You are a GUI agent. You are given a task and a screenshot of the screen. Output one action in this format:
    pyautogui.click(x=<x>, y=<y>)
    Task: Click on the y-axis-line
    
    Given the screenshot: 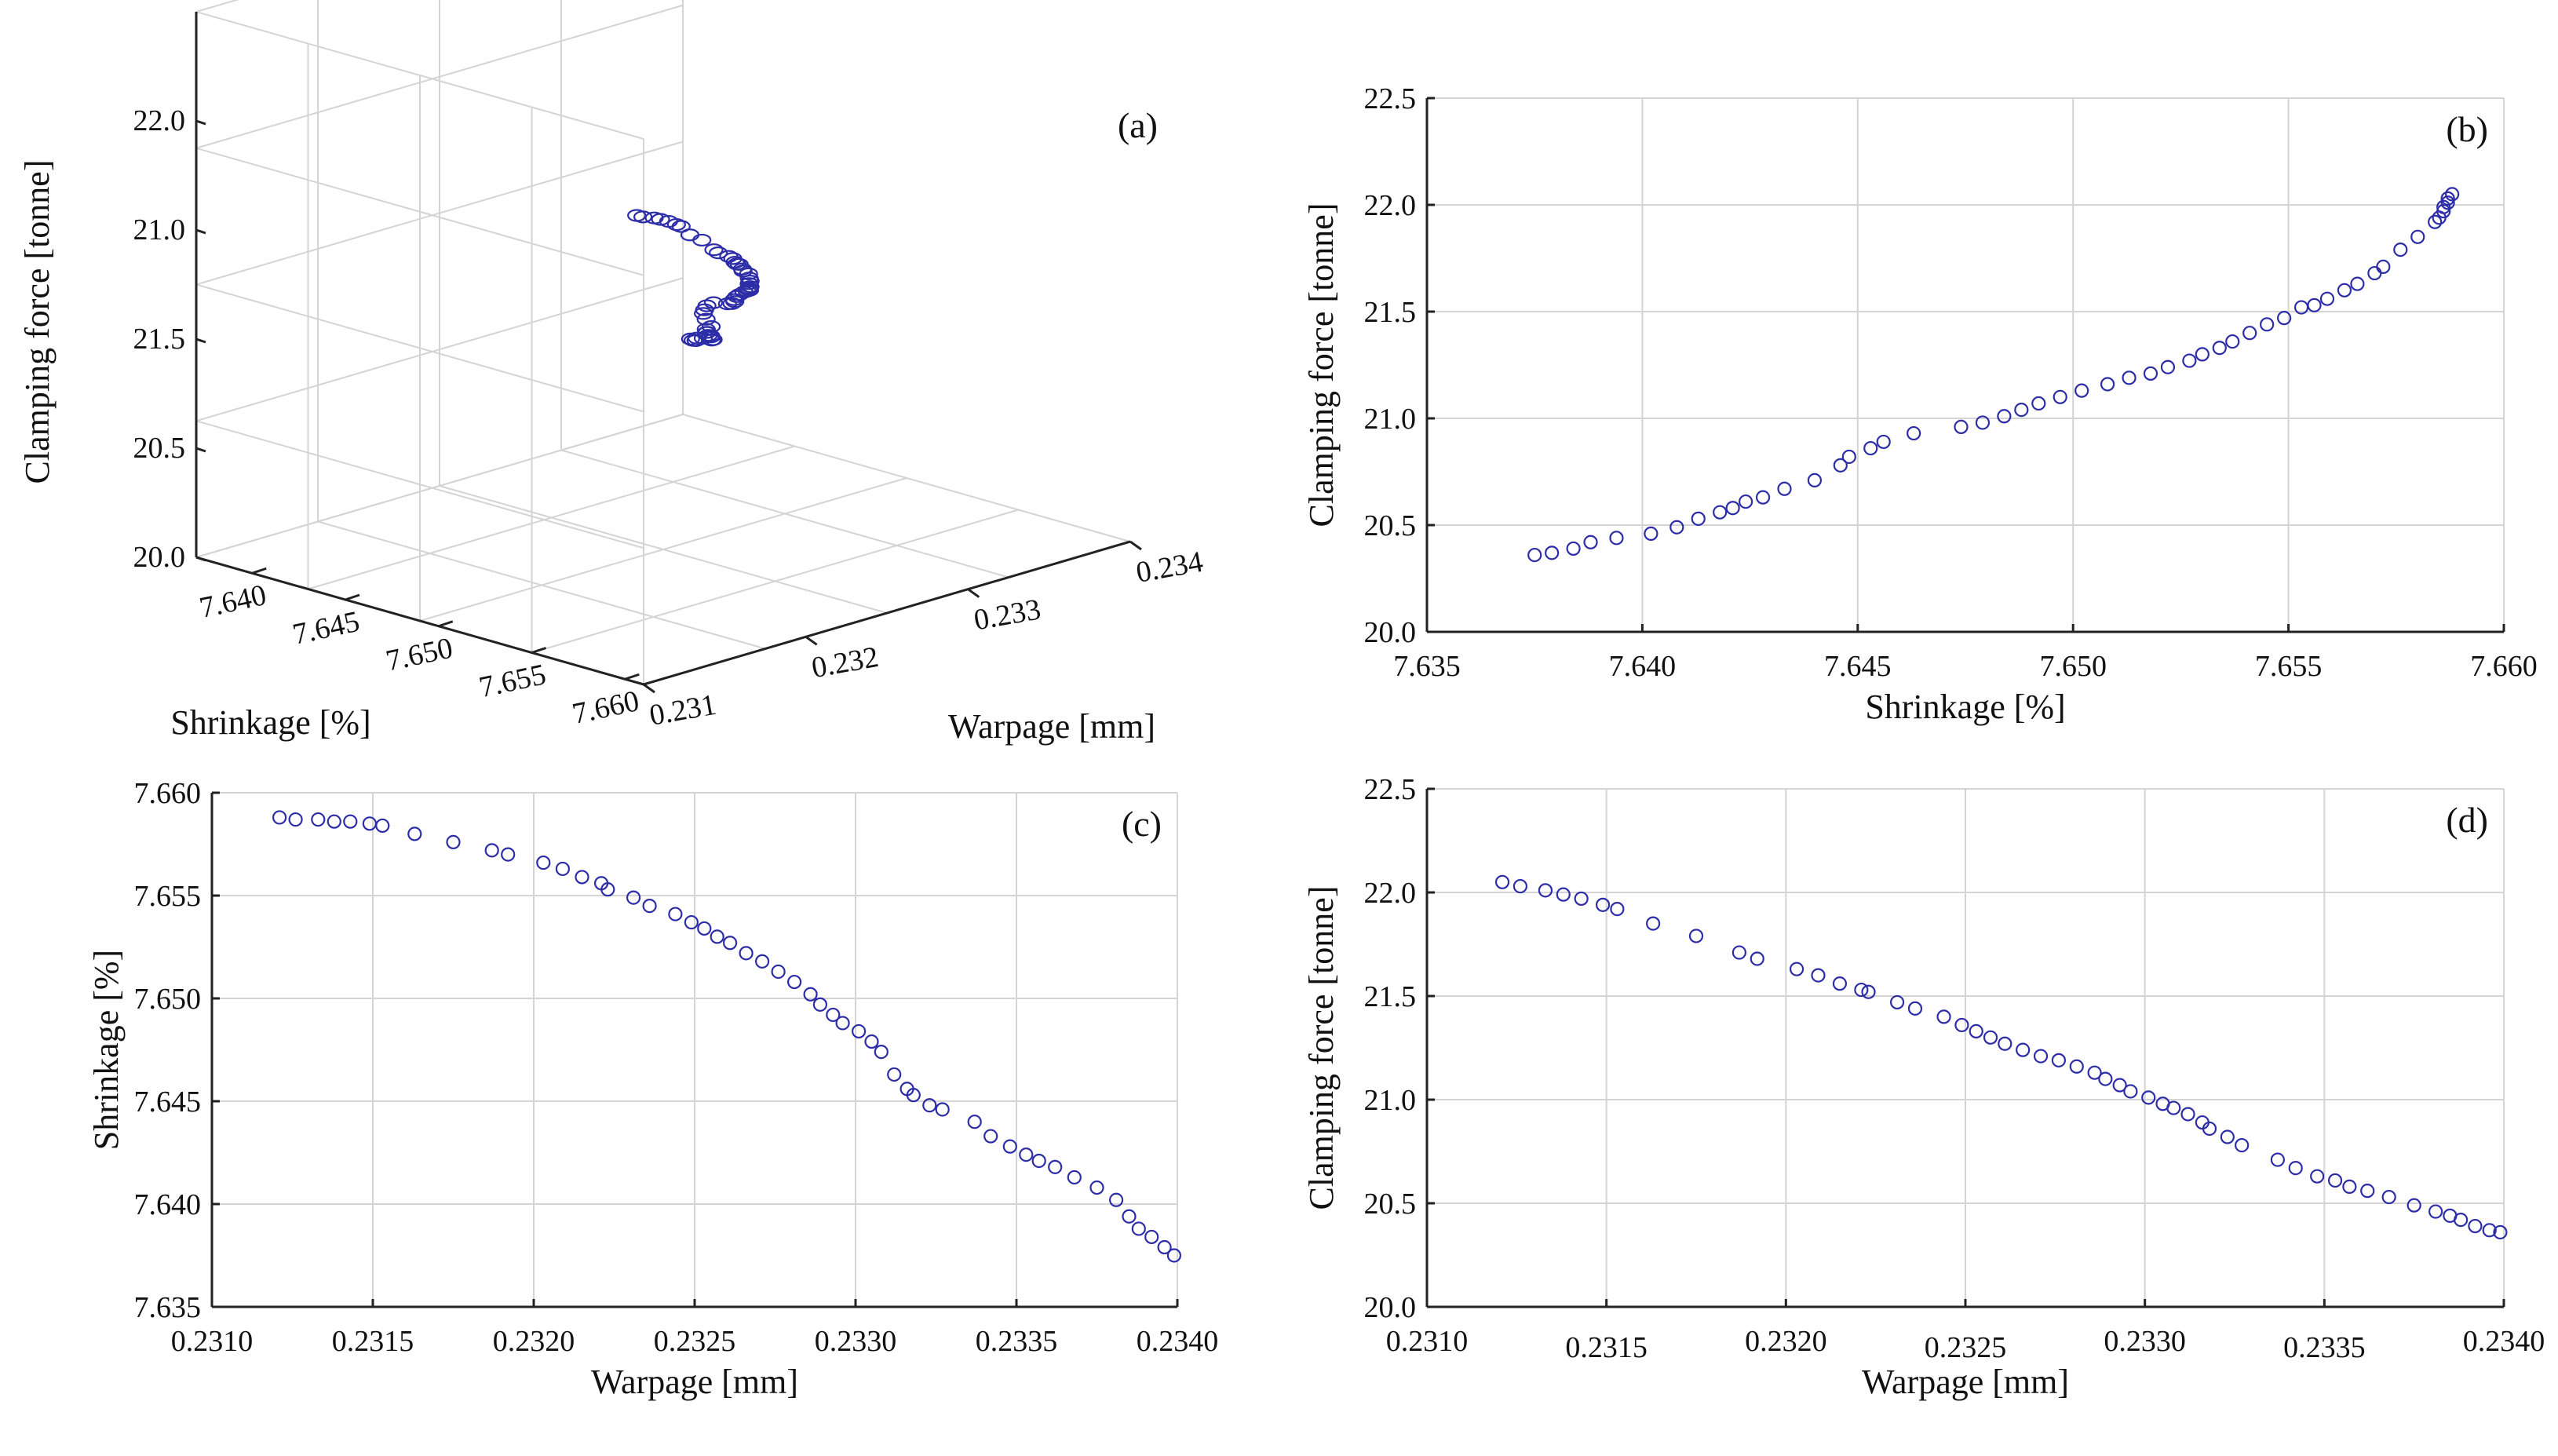 What is the action you would take?
    pyautogui.click(x=887, y=613)
    